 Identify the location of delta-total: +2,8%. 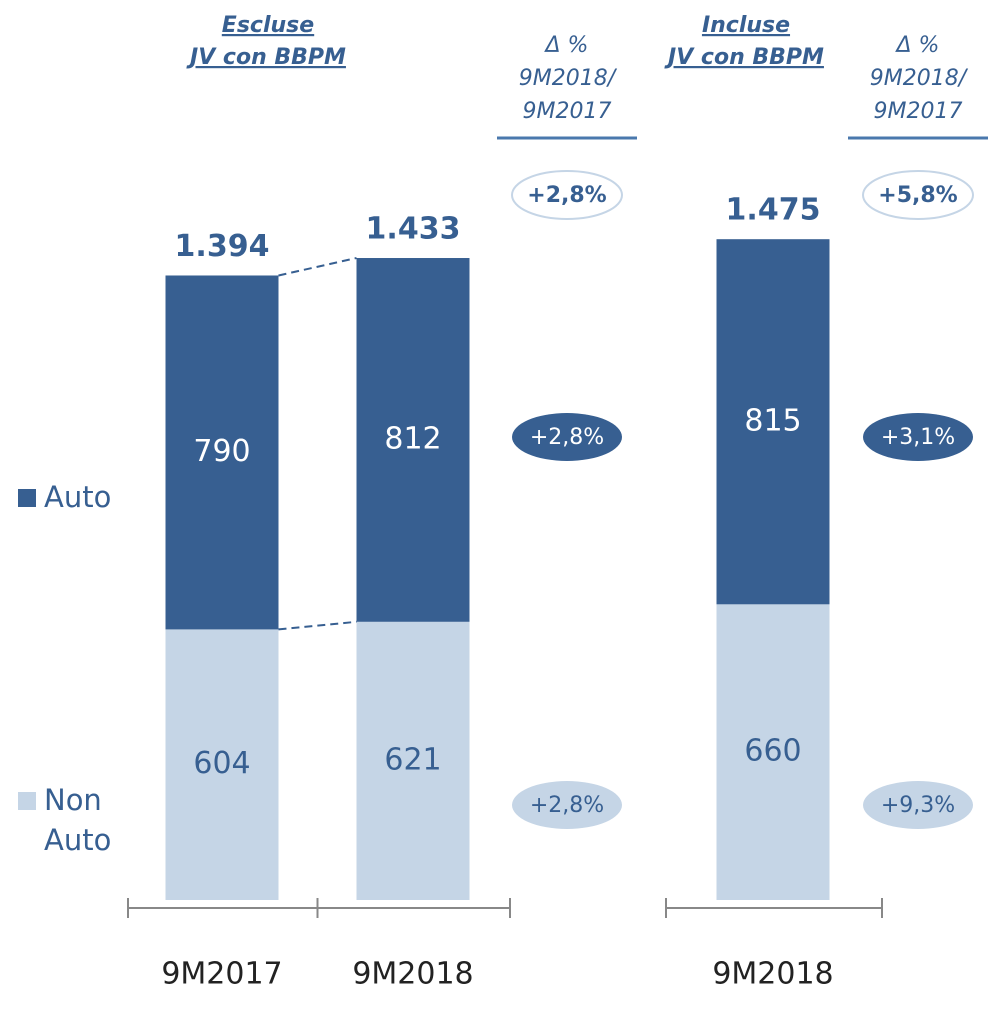
(566, 195).